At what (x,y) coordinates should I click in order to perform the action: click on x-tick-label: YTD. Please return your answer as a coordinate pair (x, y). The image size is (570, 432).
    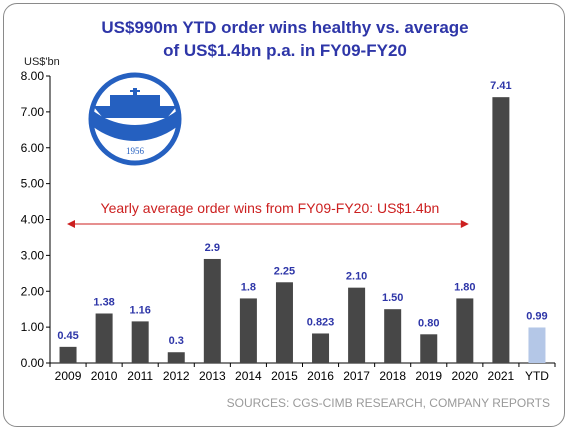
    Looking at the image, I should click on (537, 376).